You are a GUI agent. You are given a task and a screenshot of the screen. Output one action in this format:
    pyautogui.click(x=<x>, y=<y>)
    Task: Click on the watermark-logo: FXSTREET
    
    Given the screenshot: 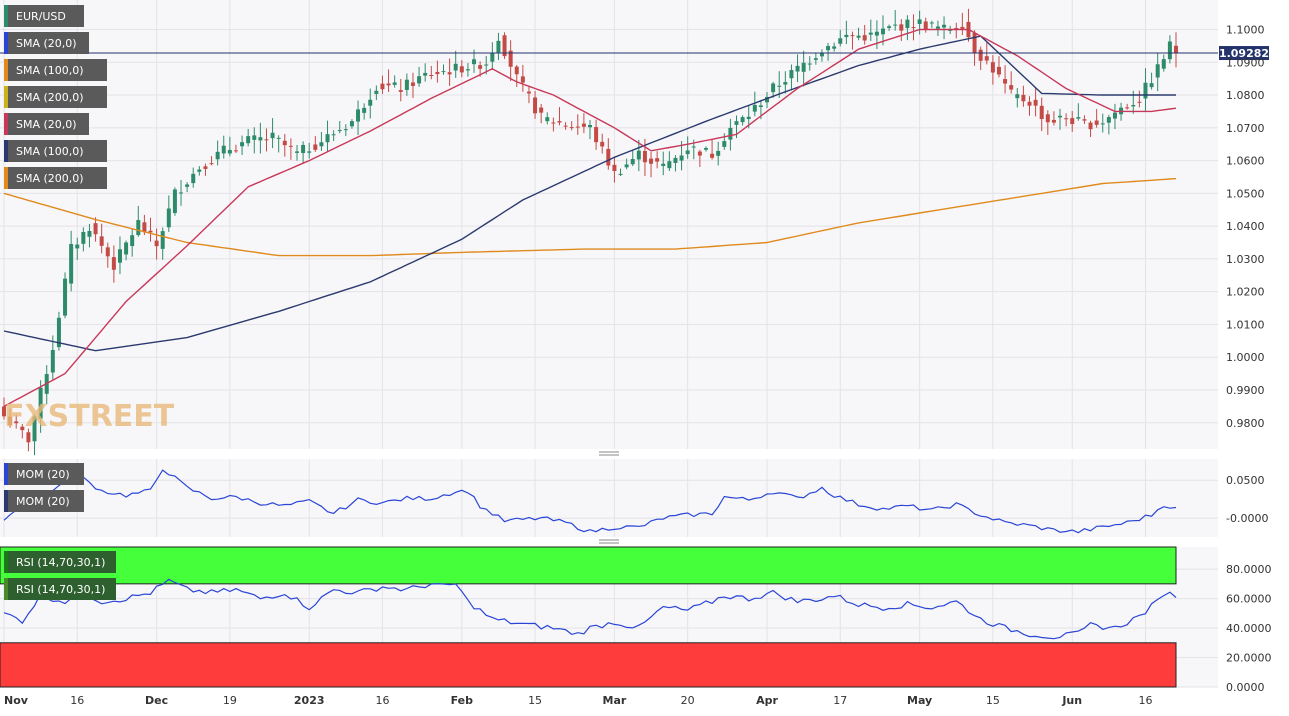 What is the action you would take?
    pyautogui.click(x=89, y=416)
    